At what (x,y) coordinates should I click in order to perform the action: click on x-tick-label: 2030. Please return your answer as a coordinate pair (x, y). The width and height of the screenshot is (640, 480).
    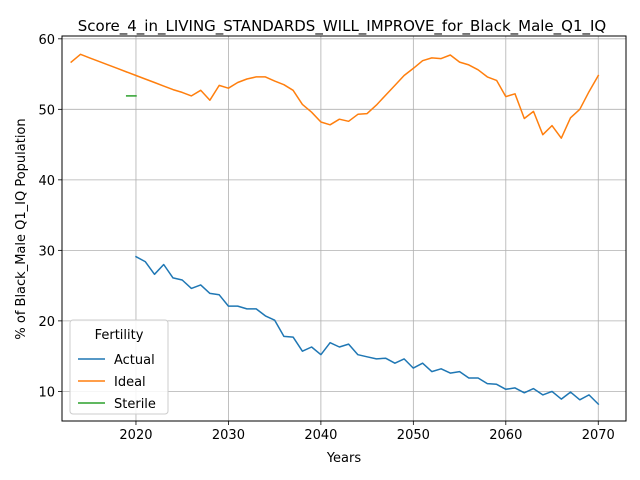
    Looking at the image, I should click on (228, 435).